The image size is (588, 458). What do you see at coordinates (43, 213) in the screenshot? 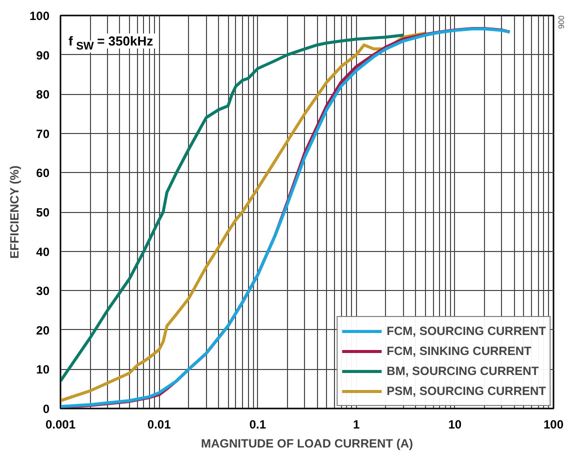
I see `y-tick-label: 50` at bounding box center [43, 213].